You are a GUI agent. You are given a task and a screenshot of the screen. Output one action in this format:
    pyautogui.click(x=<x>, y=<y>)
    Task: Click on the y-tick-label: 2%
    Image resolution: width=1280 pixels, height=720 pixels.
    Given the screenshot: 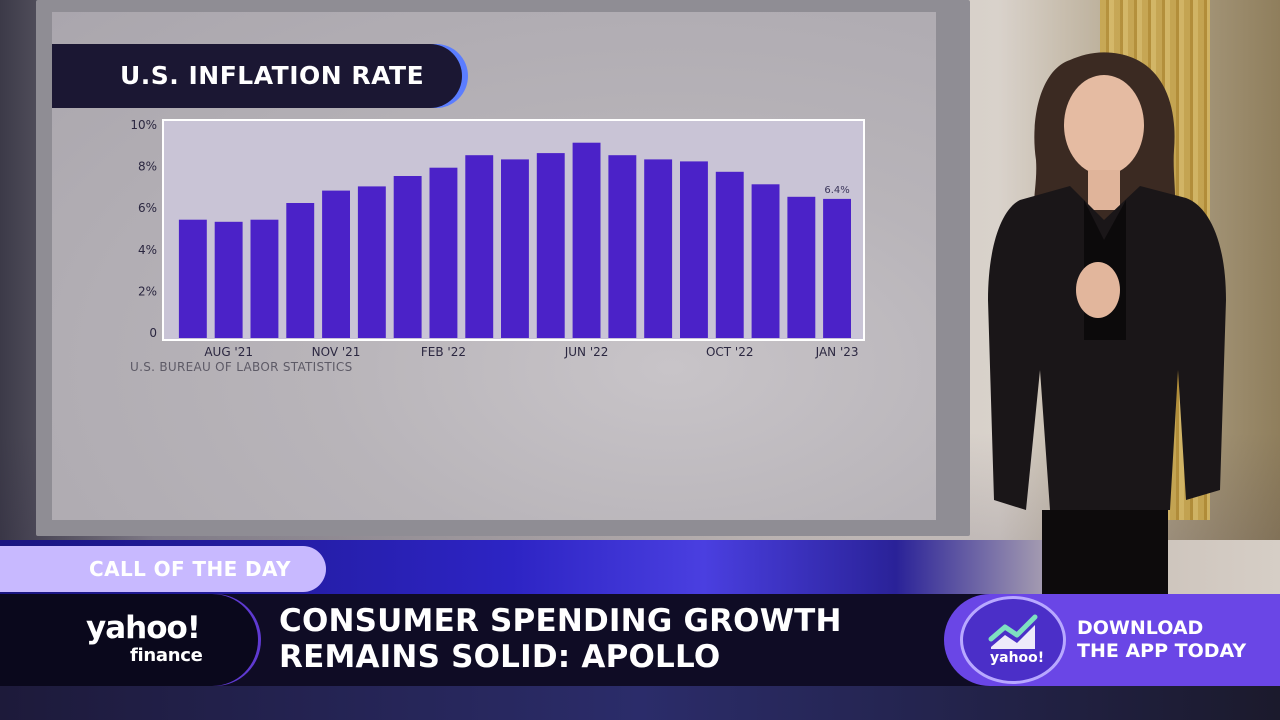 What is the action you would take?
    pyautogui.click(x=147, y=291)
    